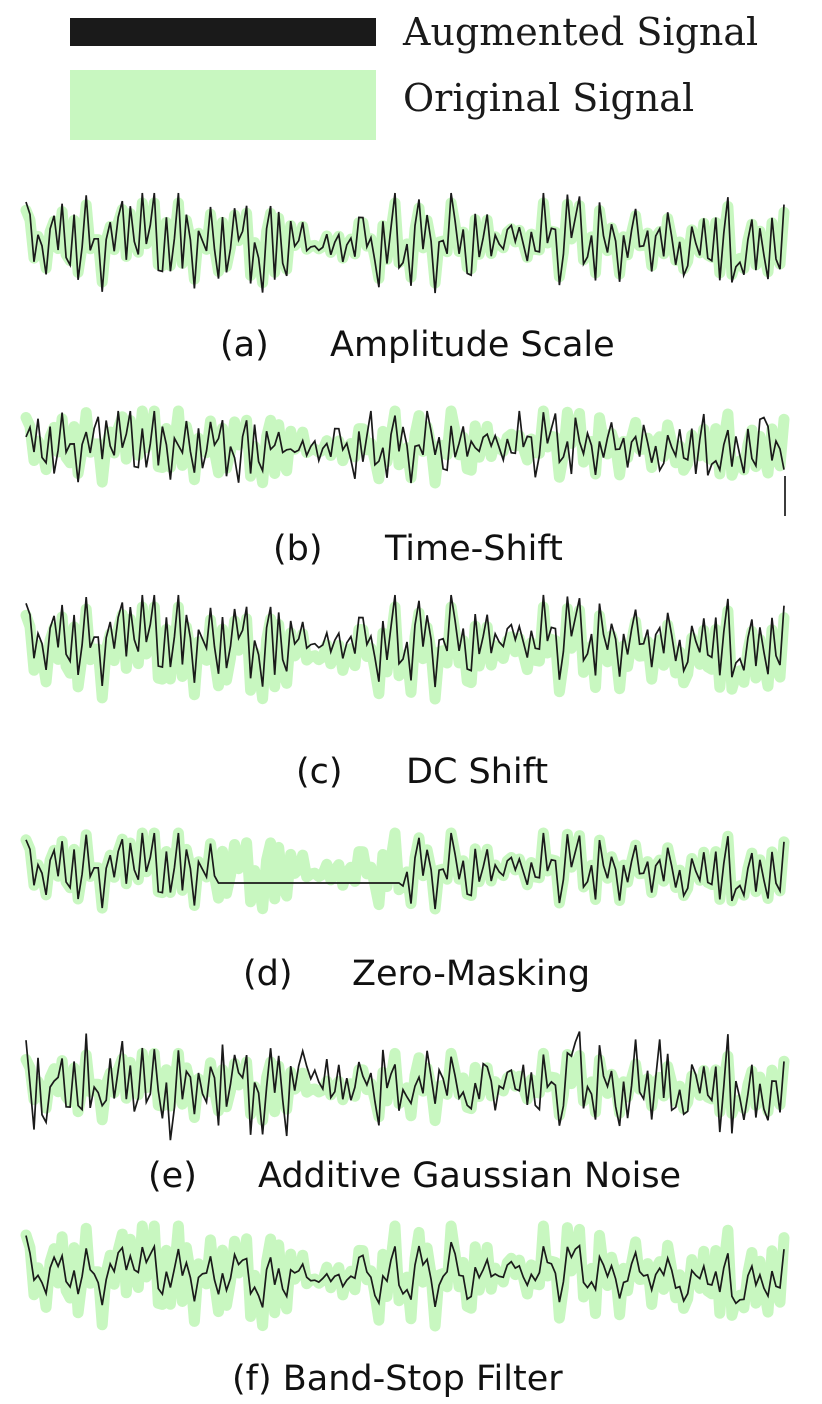 This screenshot has height=1404, width=822. I want to click on panel-zero-masking: (d) Zero-Masking, so click(405, 910).